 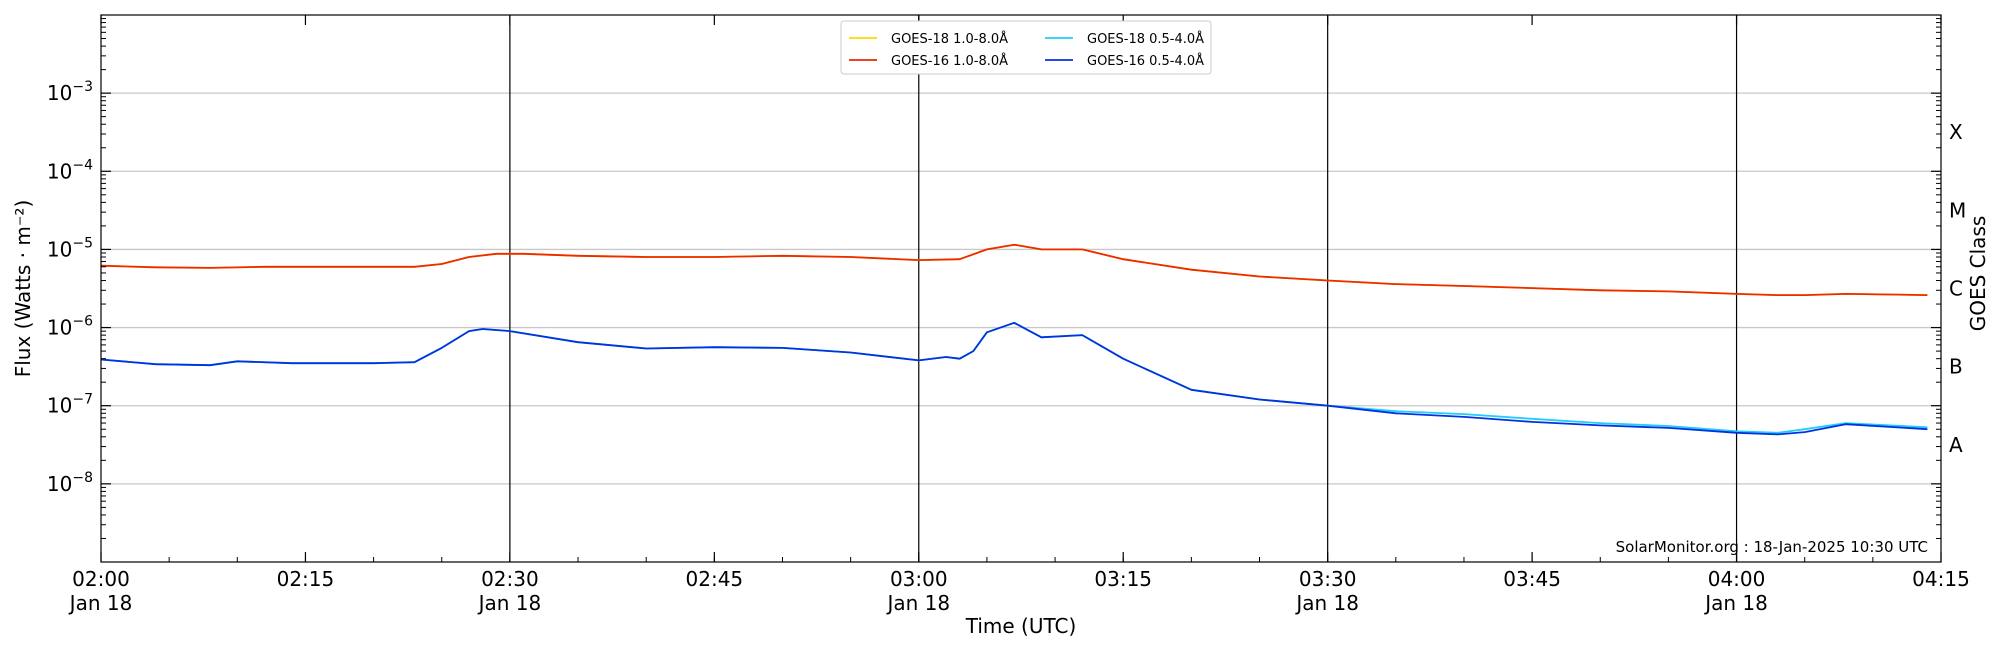 I want to click on goes-class-label: X, so click(x=1956, y=132).